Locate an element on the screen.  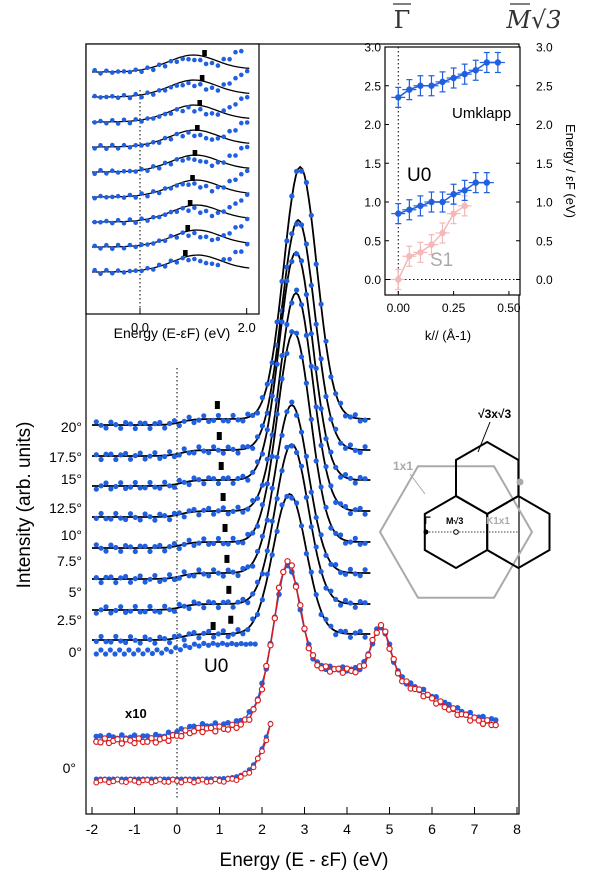
x-tick-label: 0 is located at coordinates (177, 829).